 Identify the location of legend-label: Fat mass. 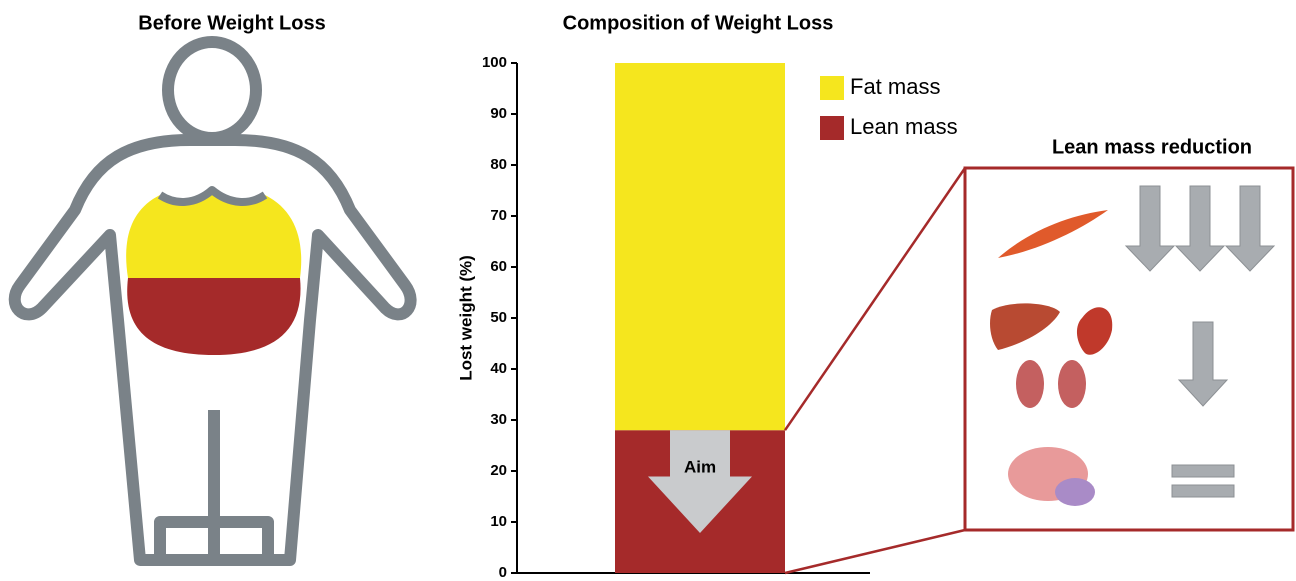
(895, 86).